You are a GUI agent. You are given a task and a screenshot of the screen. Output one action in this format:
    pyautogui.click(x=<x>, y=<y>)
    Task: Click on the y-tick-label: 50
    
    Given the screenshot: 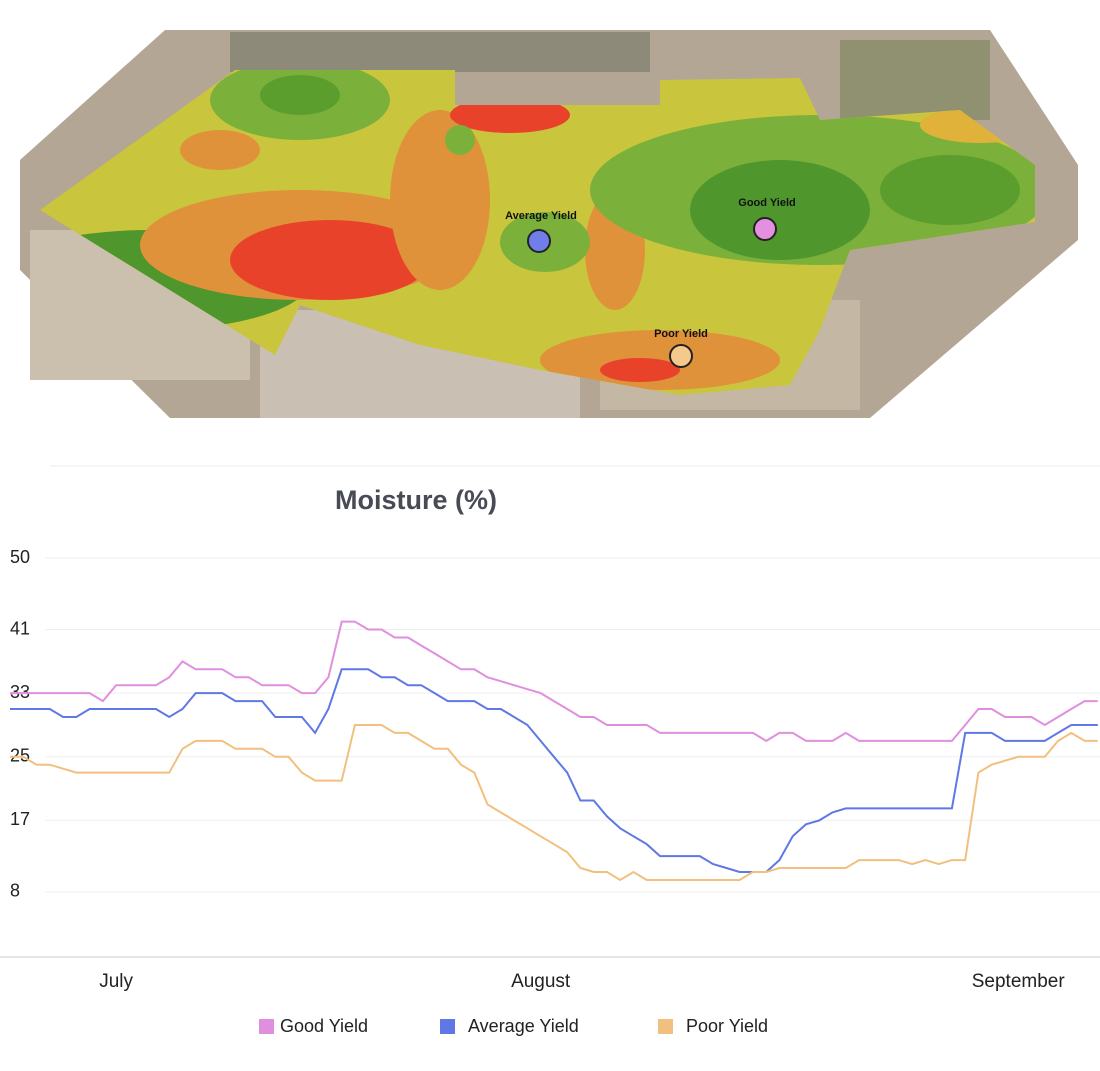 What is the action you would take?
    pyautogui.click(x=20, y=557)
    